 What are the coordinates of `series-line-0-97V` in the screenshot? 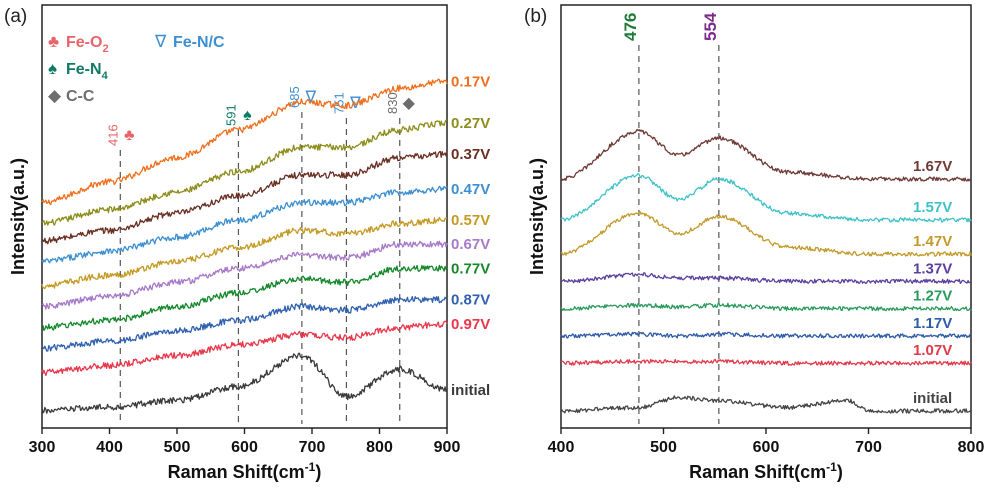 It's located at (244, 348).